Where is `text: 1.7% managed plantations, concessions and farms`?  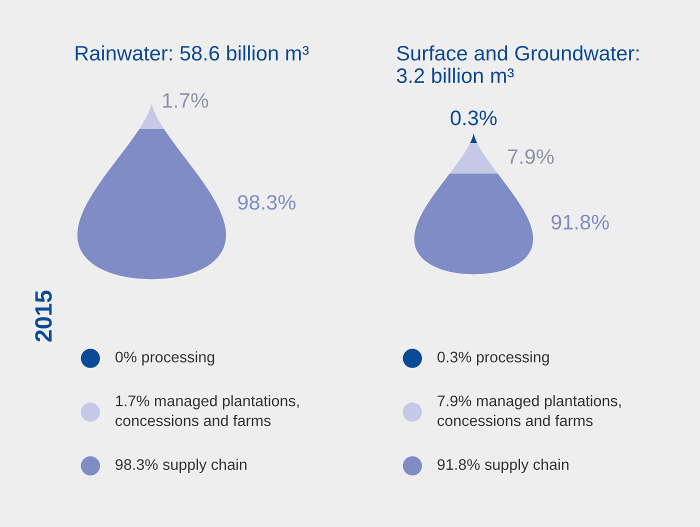 text: 1.7% managed plantations, concessions and farms is located at coordinates (207, 410).